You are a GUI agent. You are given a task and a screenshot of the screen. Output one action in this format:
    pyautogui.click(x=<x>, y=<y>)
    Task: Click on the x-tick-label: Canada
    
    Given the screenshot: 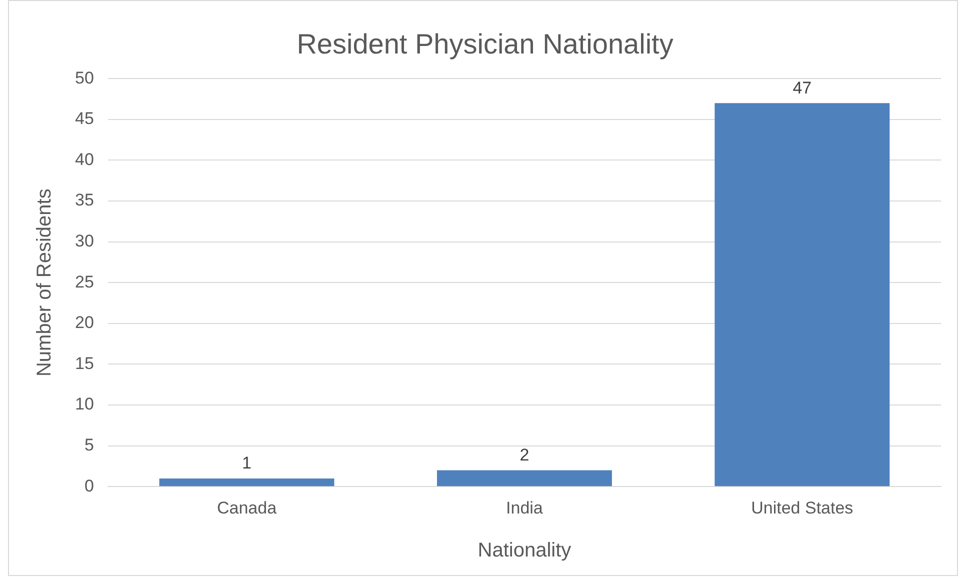 What is the action you would take?
    pyautogui.click(x=247, y=508)
    